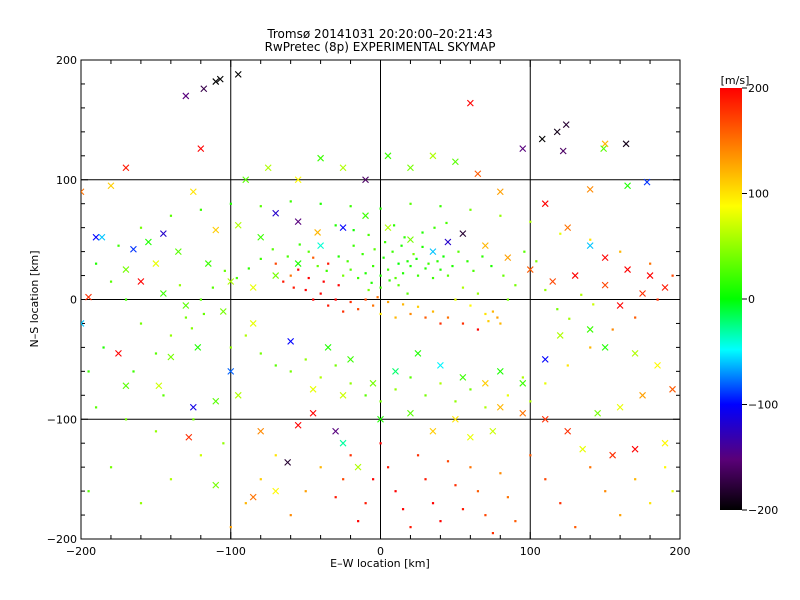 This screenshot has height=600, width=800. Describe the element at coordinates (34, 298) in the screenshot. I see `y-axis-label: N–S location [km]` at that location.